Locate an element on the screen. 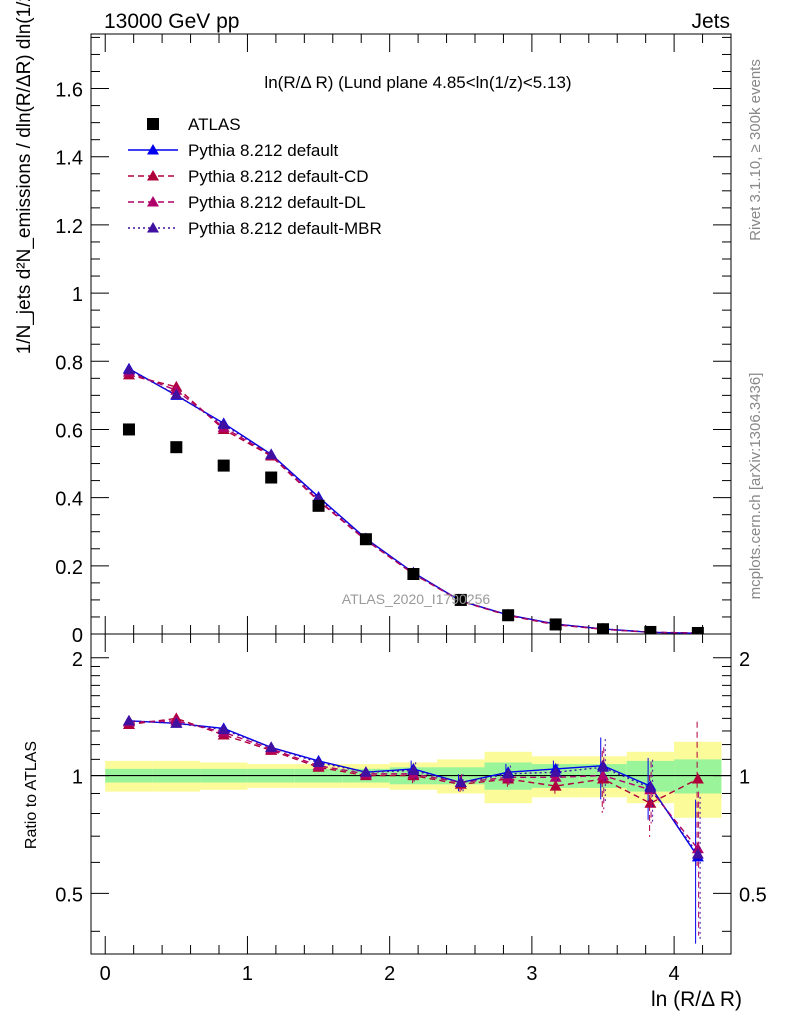 Image resolution: width=786 pixels, height=1029 pixels. legend-label-3: Pythia 8.212 default-DL is located at coordinates (277, 202).